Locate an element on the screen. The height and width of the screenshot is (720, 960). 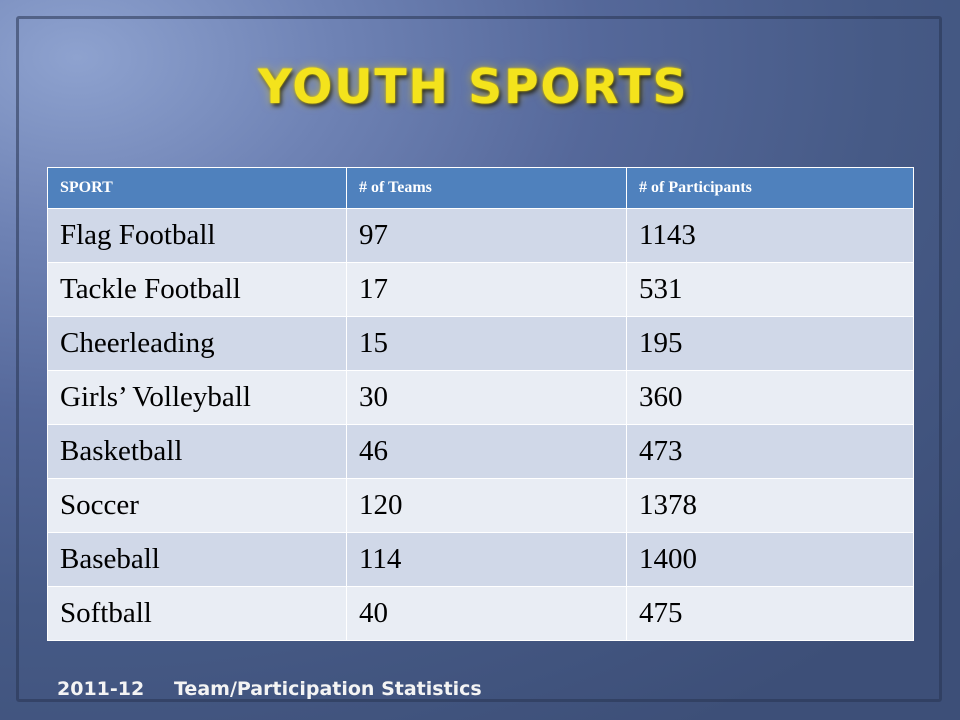
table-row: Girls’ Volleyball 30 360 is located at coordinates (480, 397).